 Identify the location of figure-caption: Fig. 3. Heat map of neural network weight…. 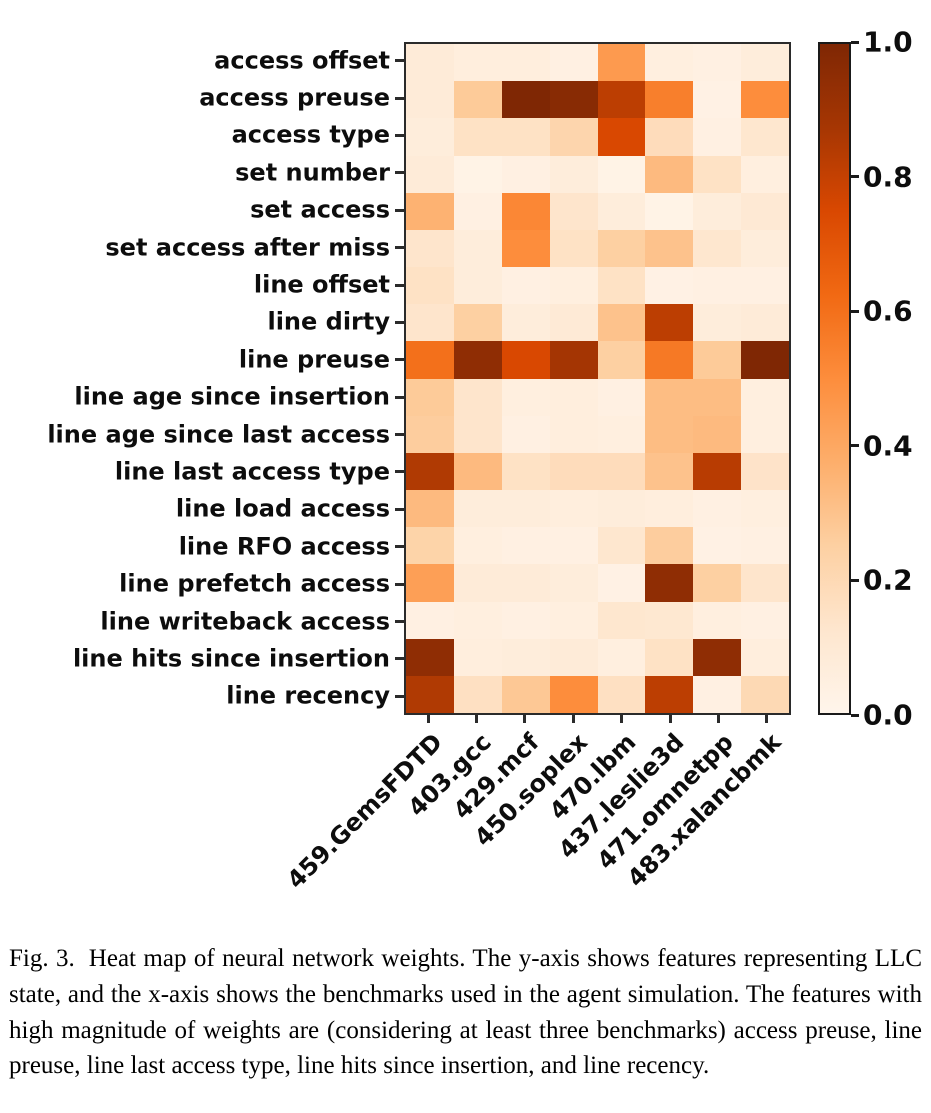
(465, 1012).